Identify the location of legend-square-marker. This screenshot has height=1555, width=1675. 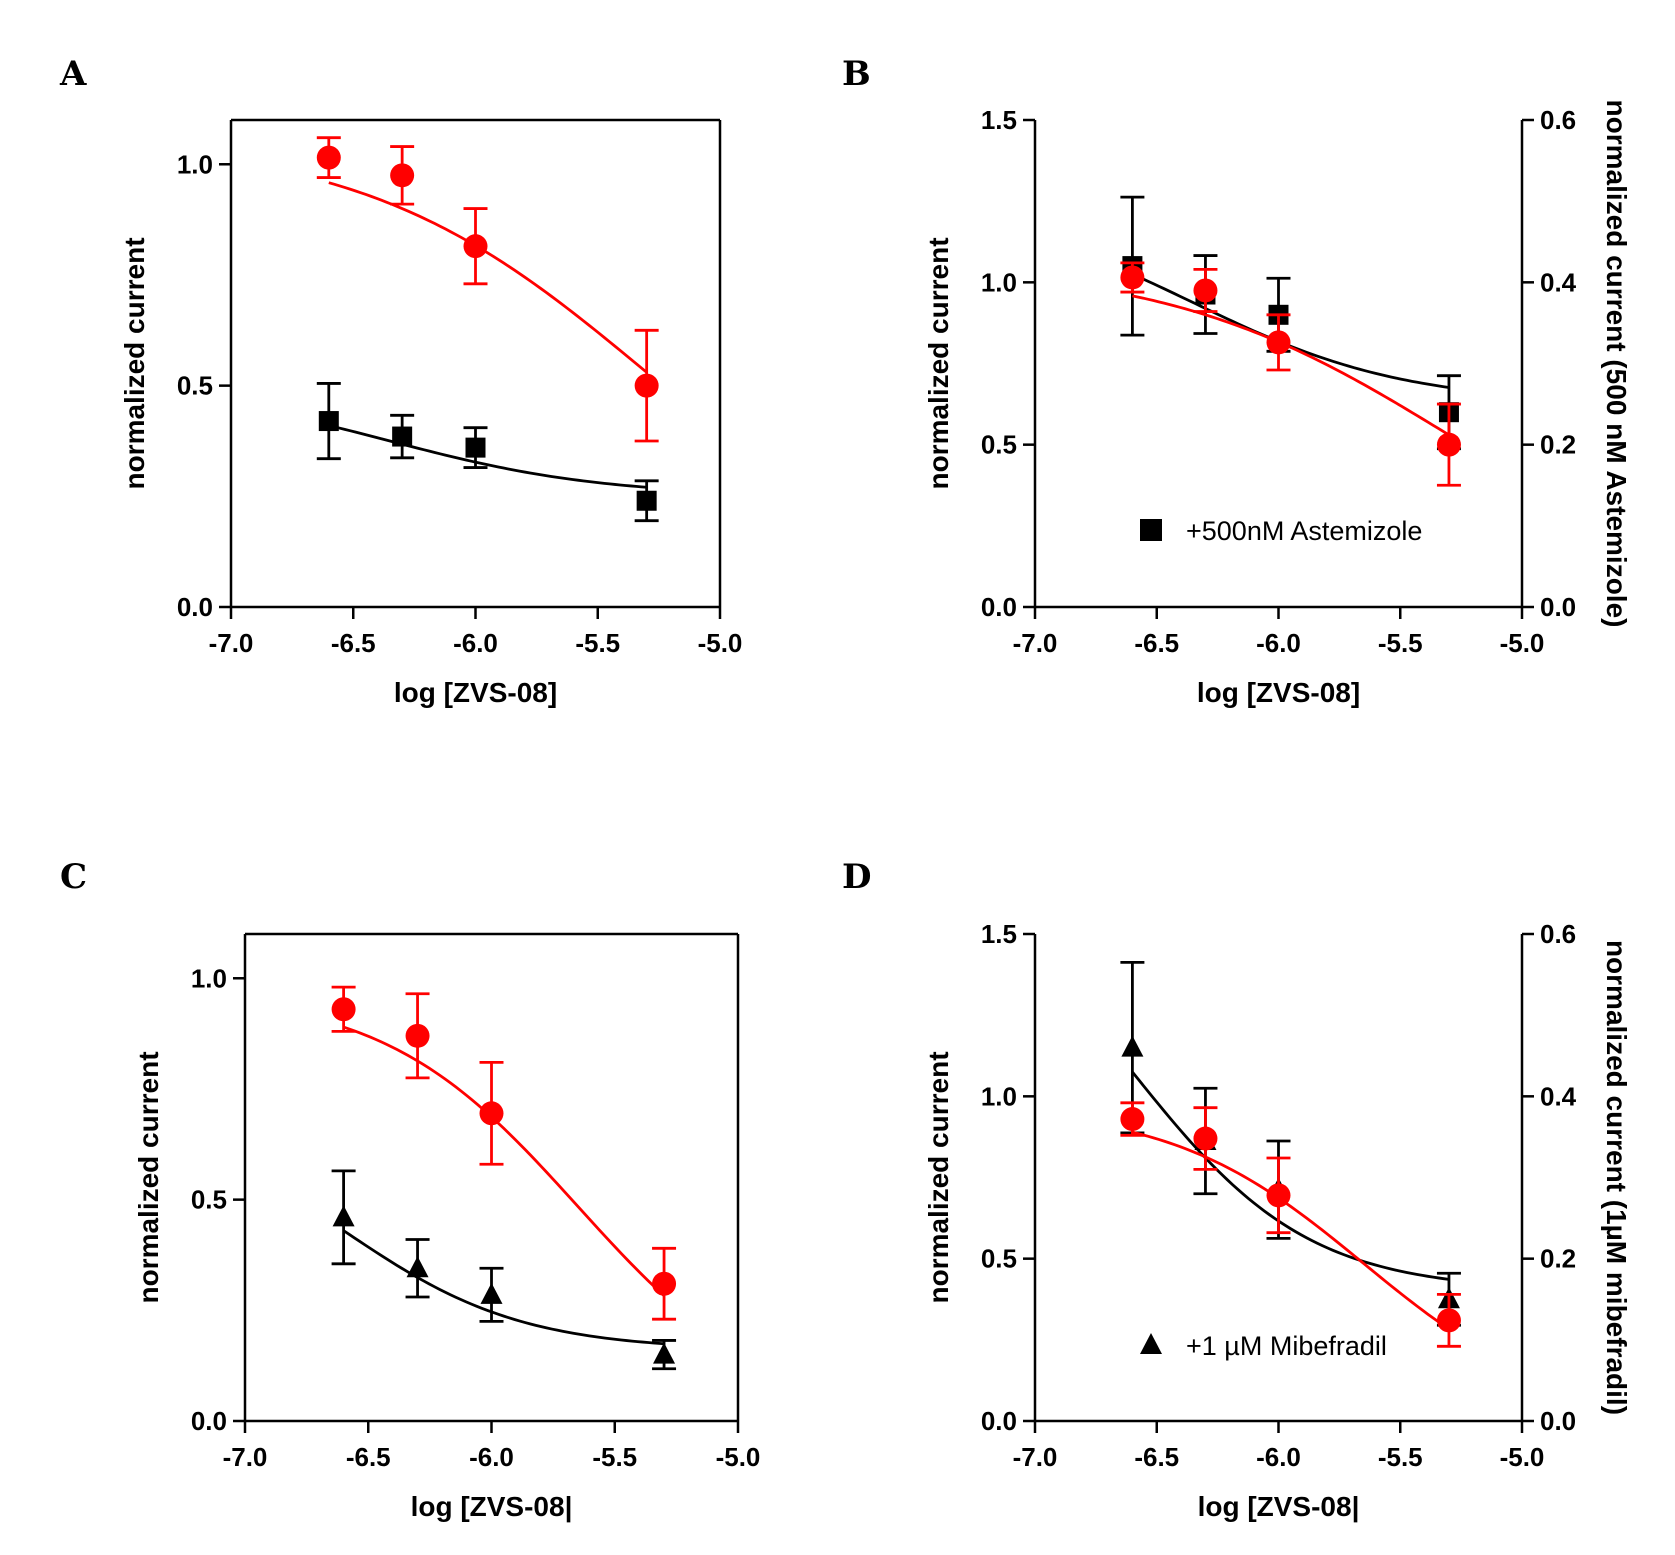
(1151, 530).